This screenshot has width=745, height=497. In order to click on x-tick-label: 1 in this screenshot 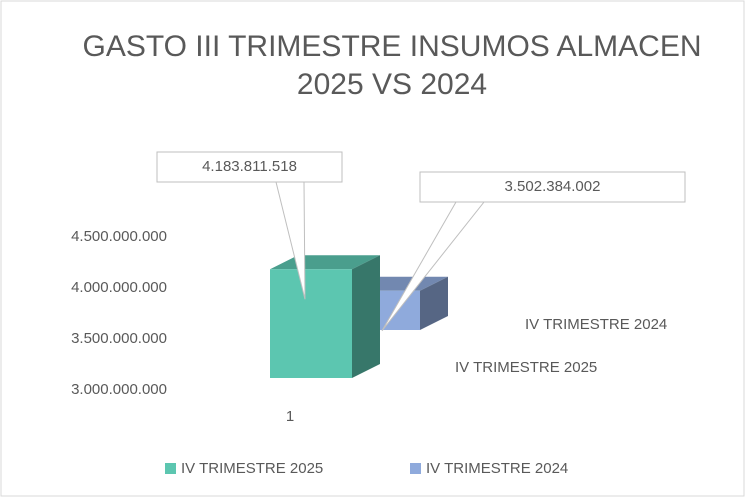, I will do `click(290, 416)`.